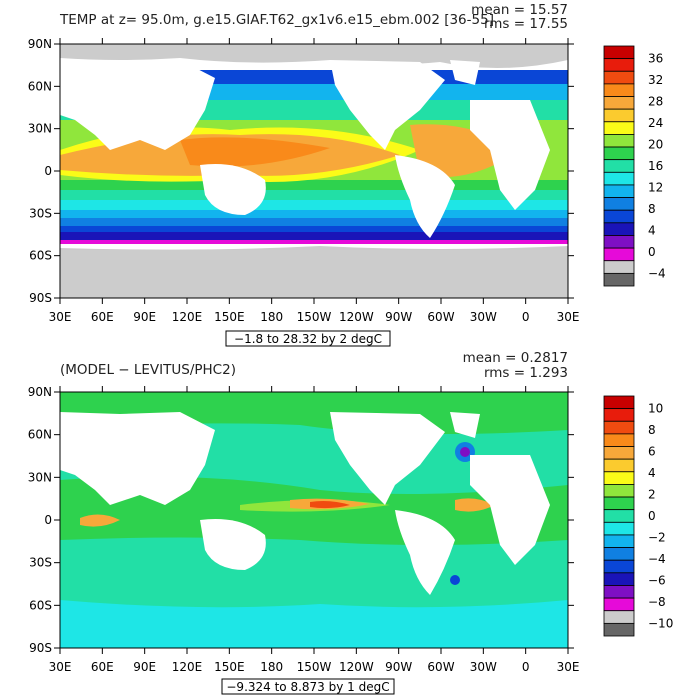  What do you see at coordinates (652, 495) in the screenshot?
I see `bottom-colorbar-label: 2` at bounding box center [652, 495].